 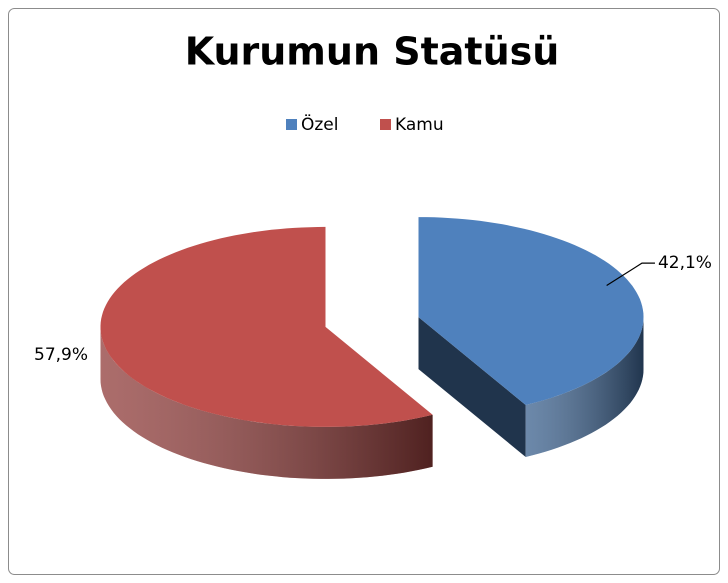 What do you see at coordinates (372, 52) in the screenshot?
I see `chart-title: Kurumun Statüsü` at bounding box center [372, 52].